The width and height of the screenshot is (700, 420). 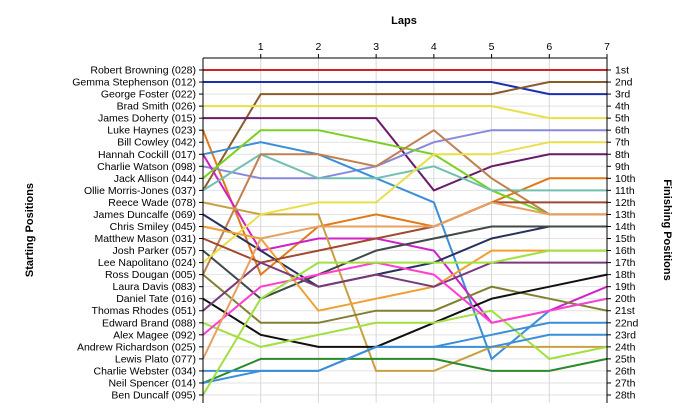 I want to click on finish-label: 25th, so click(x=625, y=359).